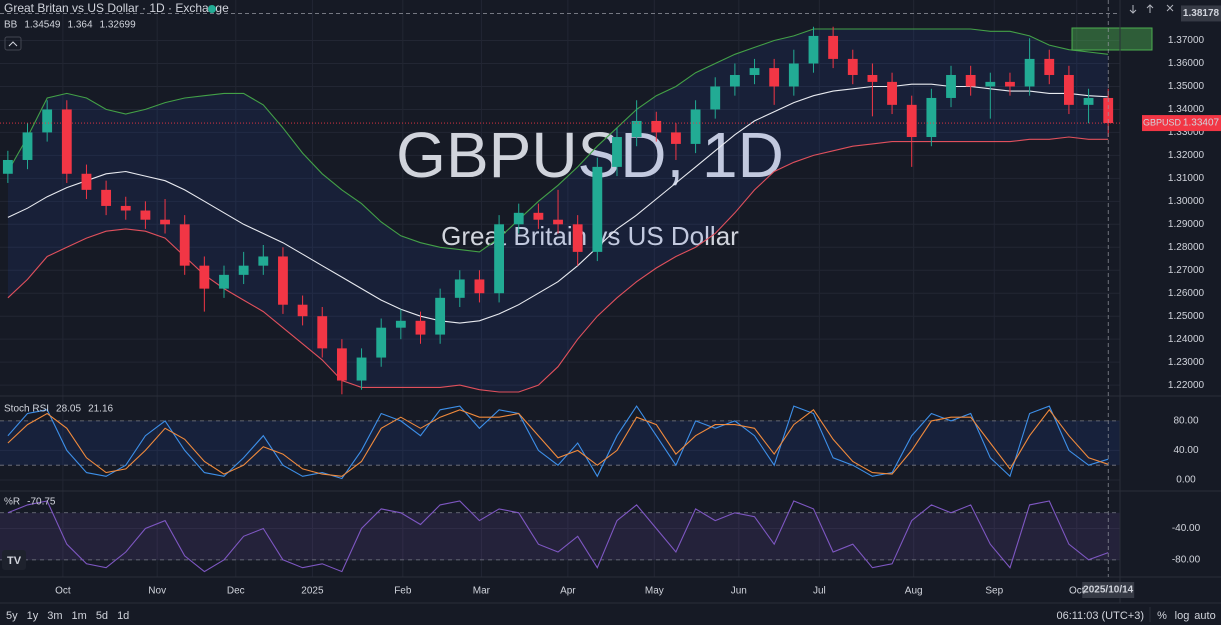 The image size is (1221, 625). Describe the element at coordinates (819, 591) in the screenshot. I see `x-tick-label: Jul` at that location.